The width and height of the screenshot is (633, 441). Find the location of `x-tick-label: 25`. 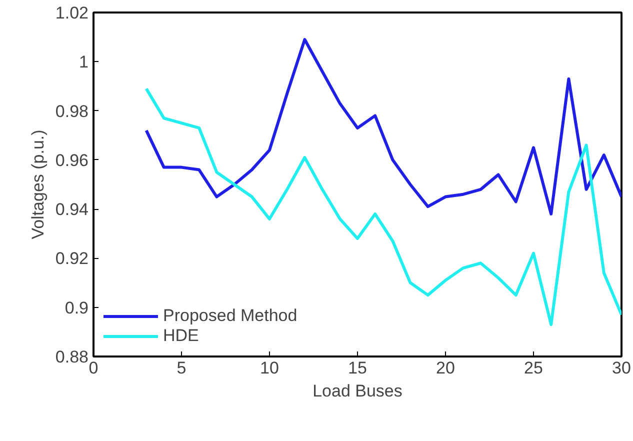

x-tick-label: 25 is located at coordinates (533, 368).